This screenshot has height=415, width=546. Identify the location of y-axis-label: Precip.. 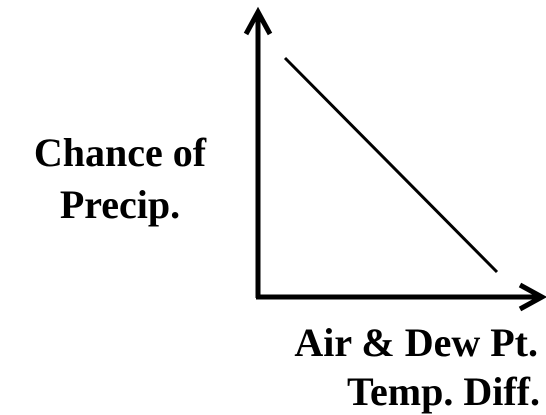
(120, 204).